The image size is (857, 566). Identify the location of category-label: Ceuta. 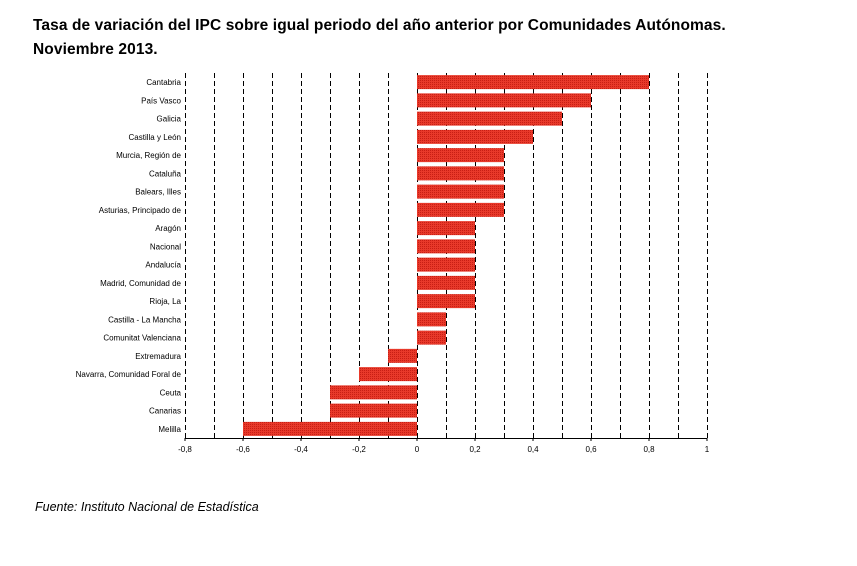
(171, 392).